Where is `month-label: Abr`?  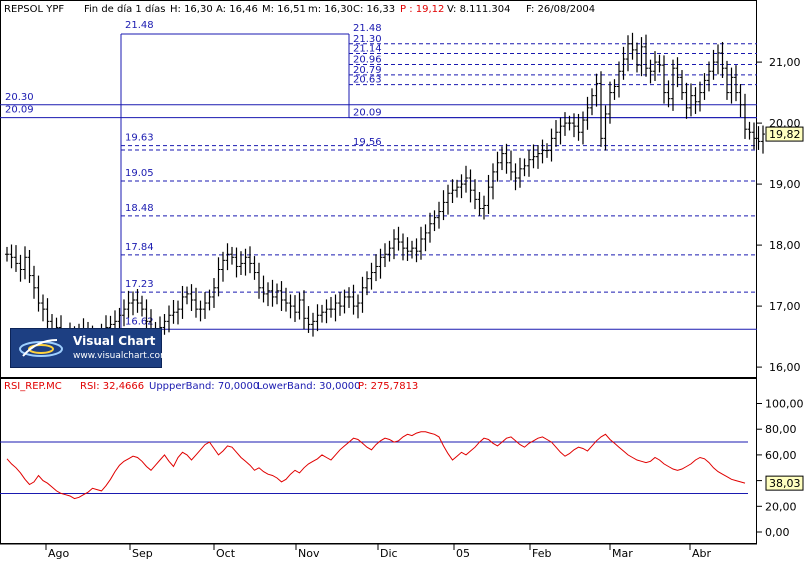
month-label: Abr is located at coordinates (702, 553).